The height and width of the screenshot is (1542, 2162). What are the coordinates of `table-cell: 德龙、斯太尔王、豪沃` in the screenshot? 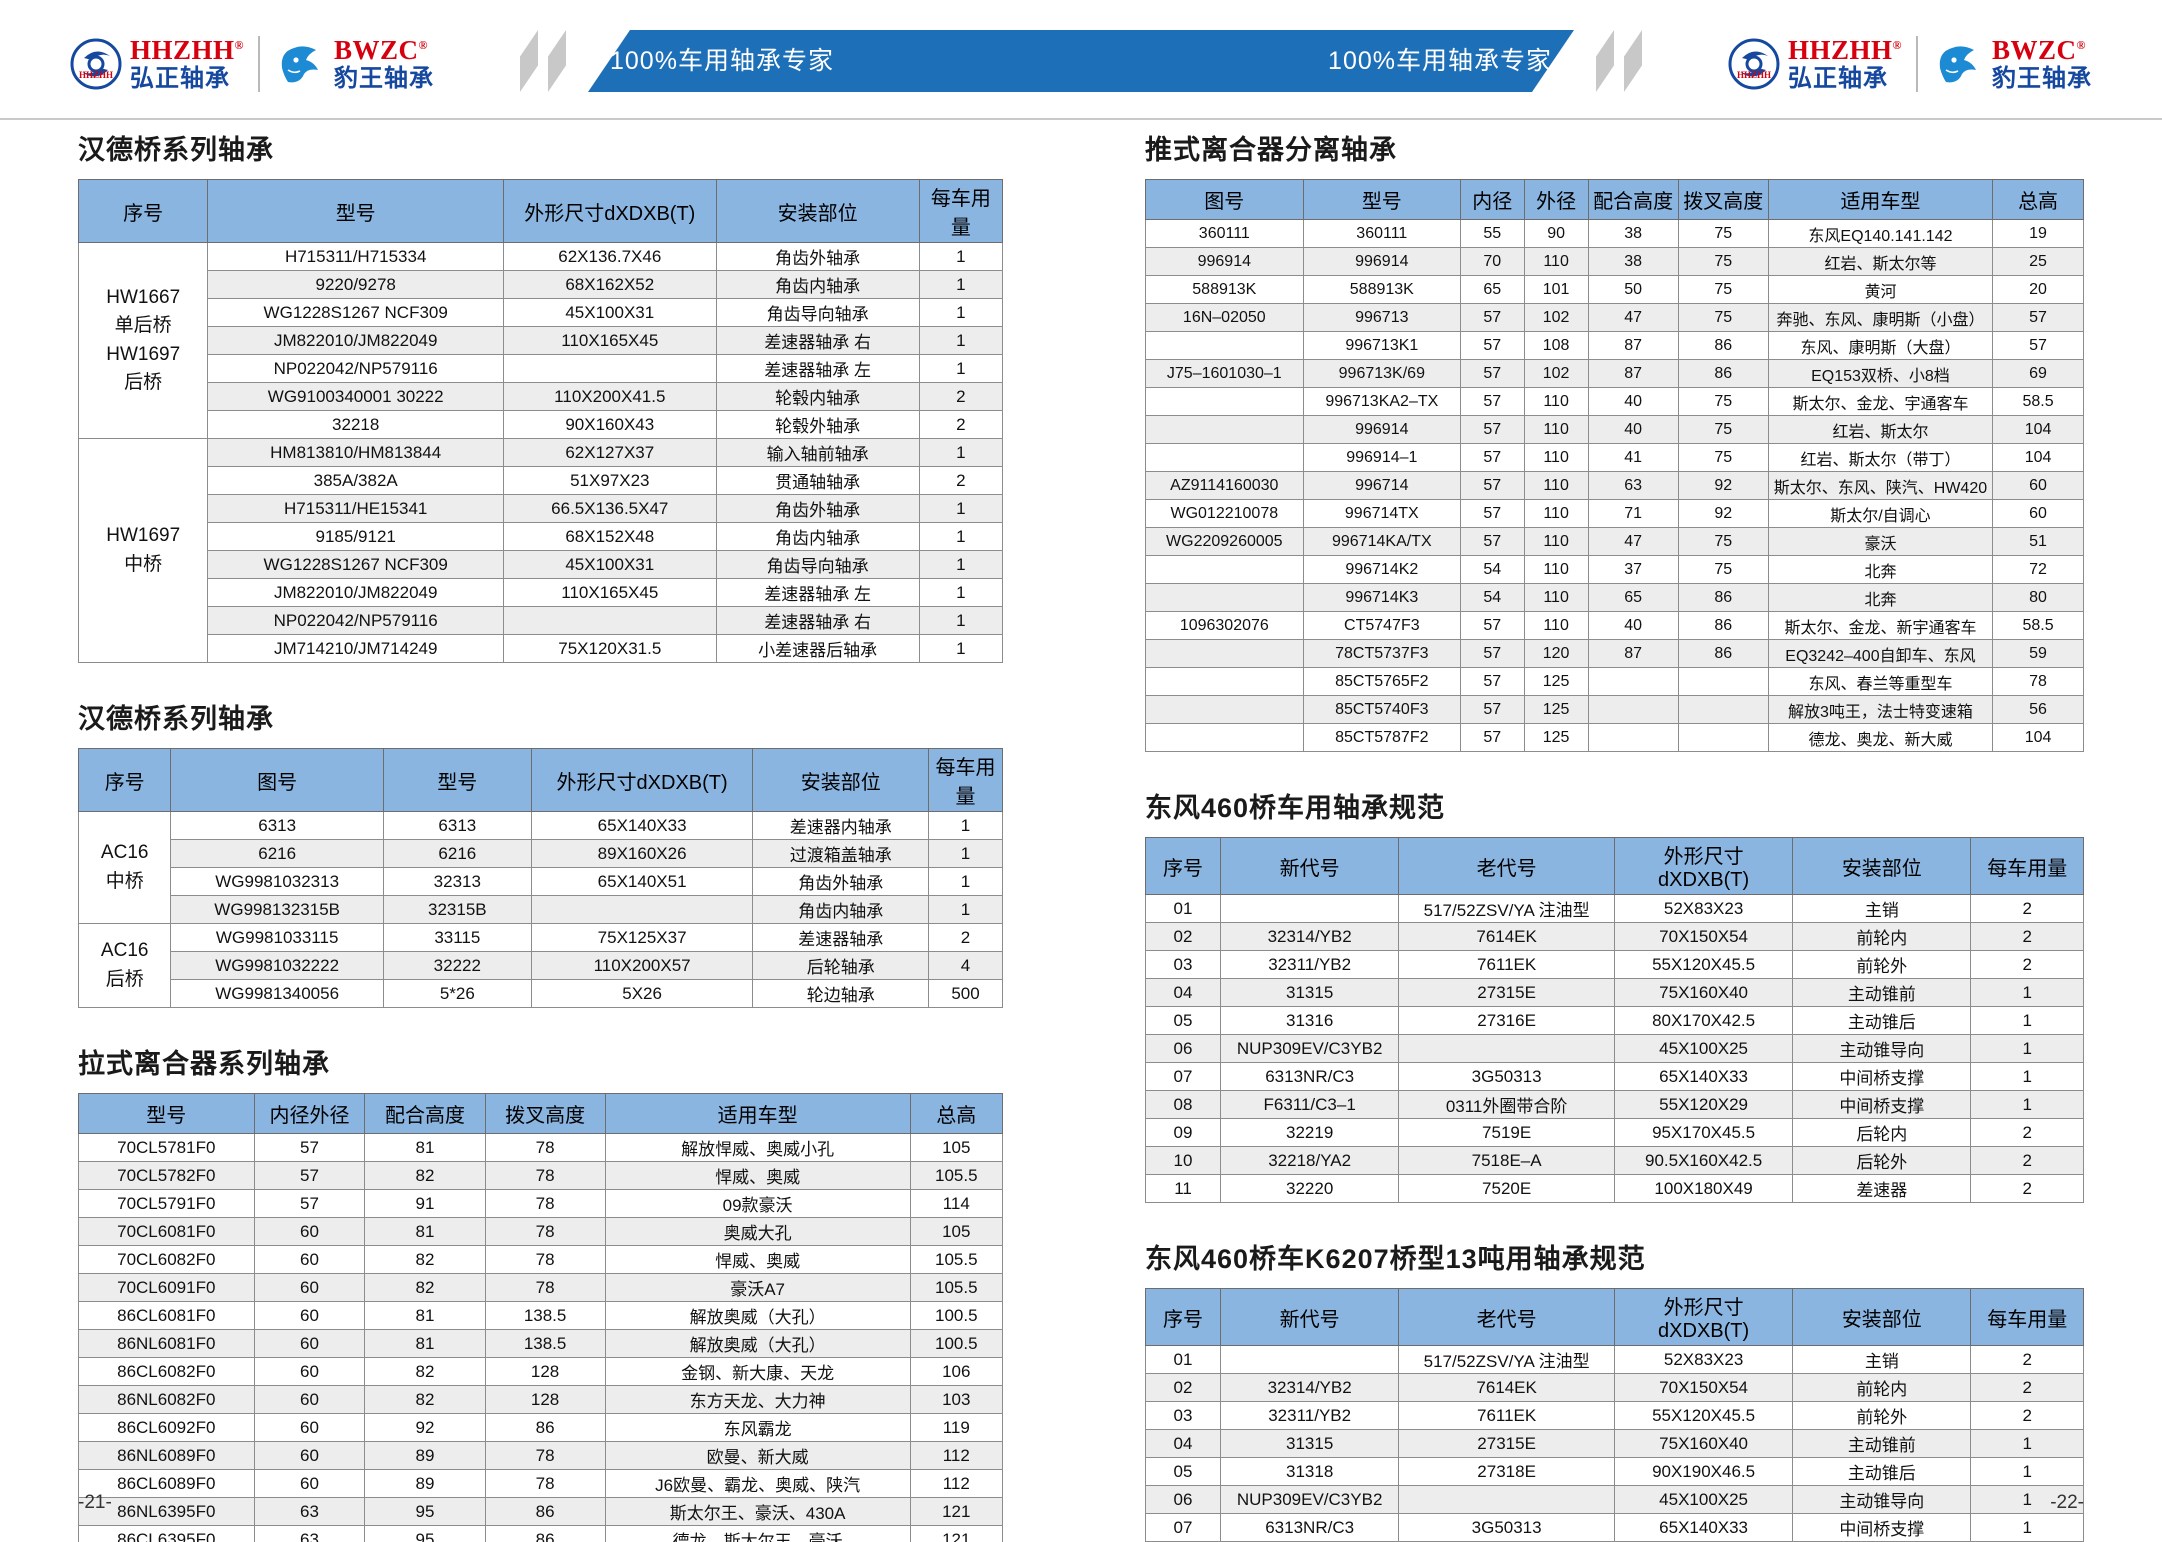 It's located at (757, 1533).